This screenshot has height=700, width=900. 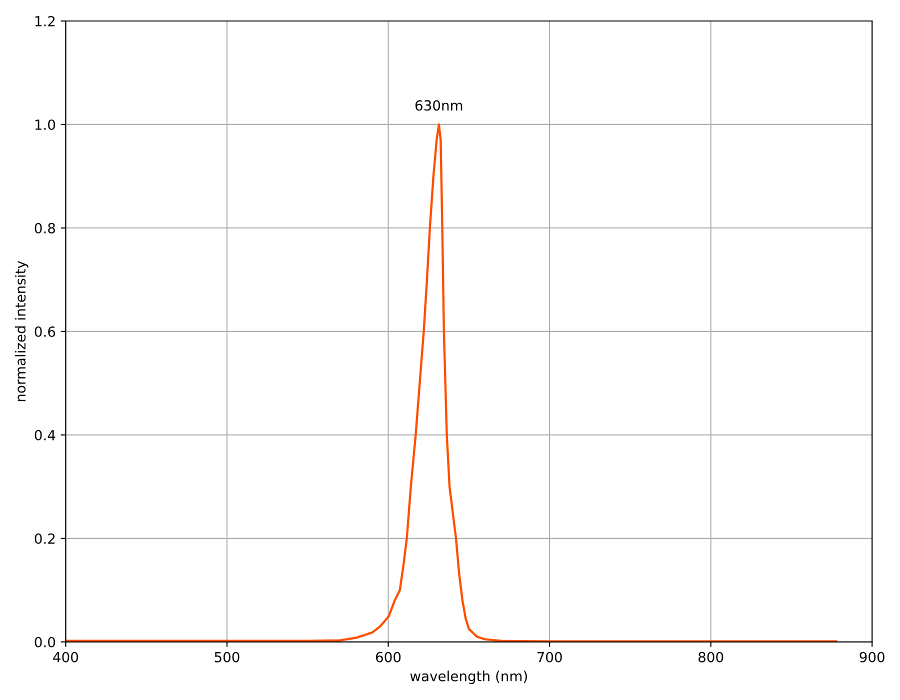 What do you see at coordinates (711, 657) in the screenshot?
I see `x-tick-label: 800` at bounding box center [711, 657].